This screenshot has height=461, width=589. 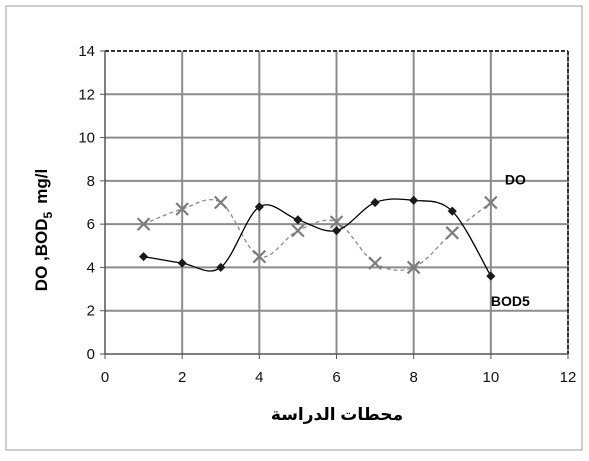 I want to click on label-layer: DO BOD5, so click(x=510, y=241).